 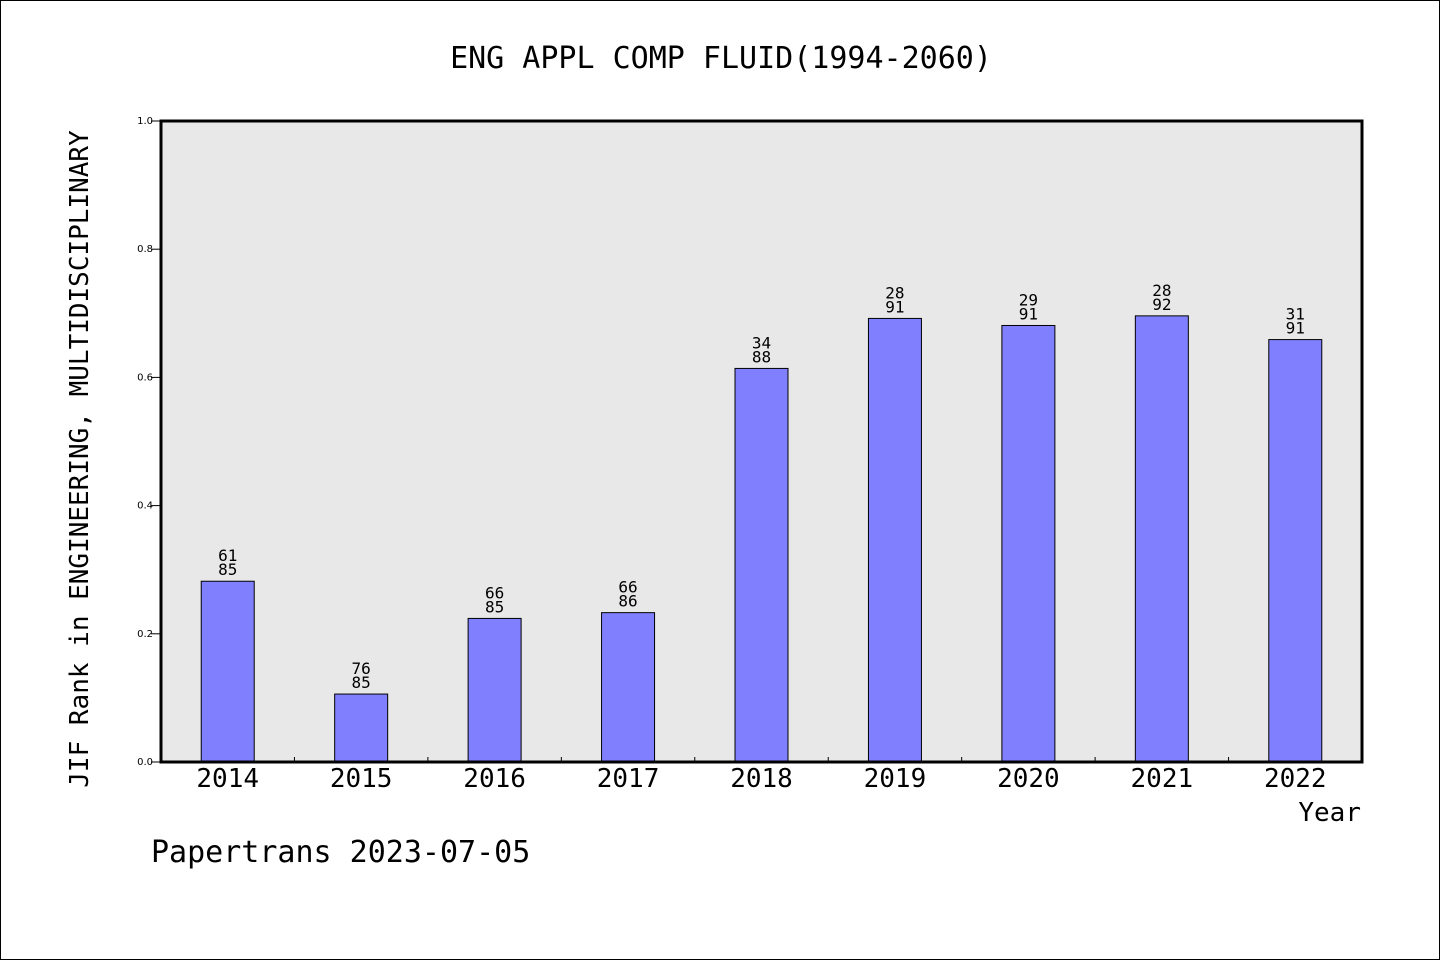 I want to click on y-axis: 0.0 0.2 0.4 0.6 0.8 1.0, so click(x=149, y=442).